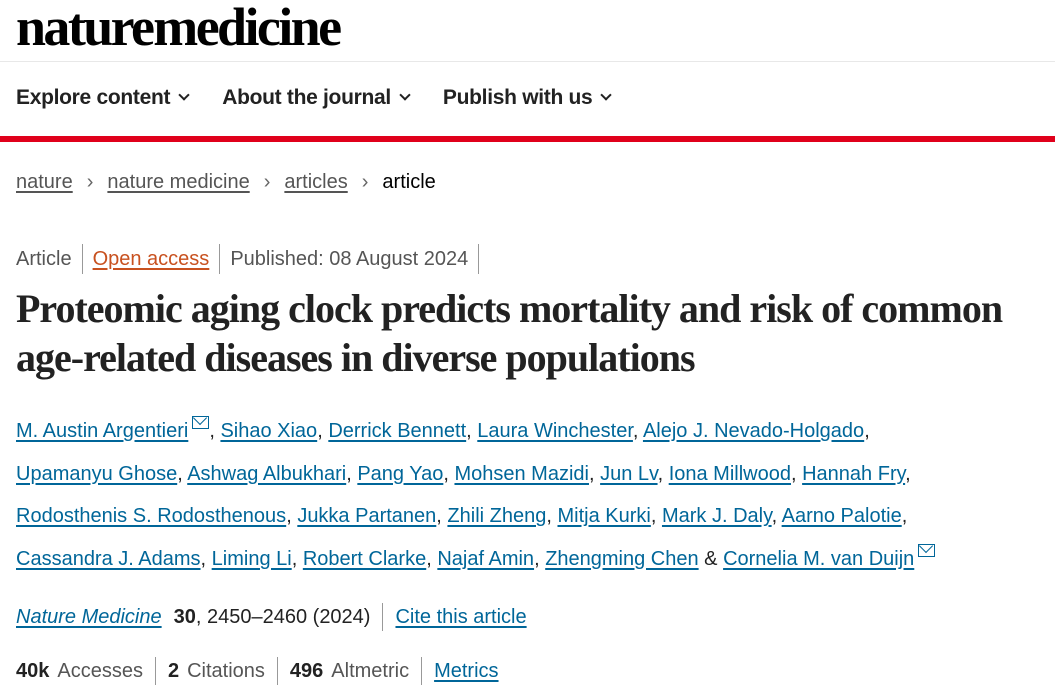 This screenshot has width=1055, height=693. What do you see at coordinates (841, 516) in the screenshot?
I see `author-link: Aarno Palotie` at bounding box center [841, 516].